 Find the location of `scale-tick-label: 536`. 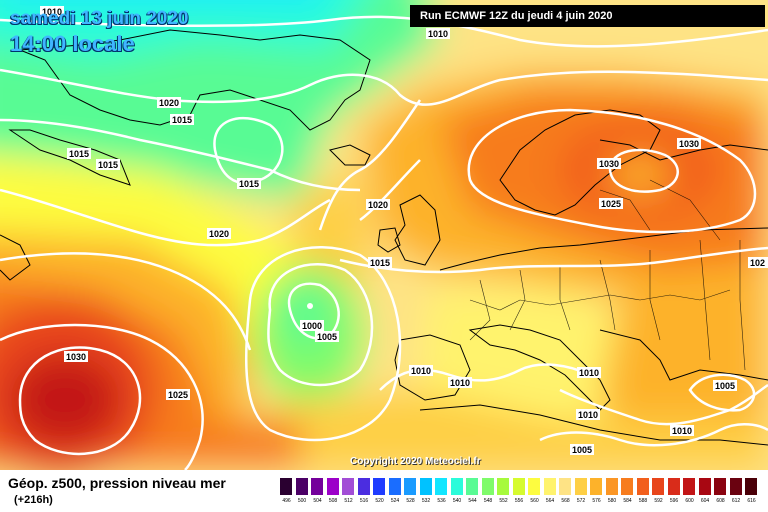

scale-tick-label: 536 is located at coordinates (441, 501).